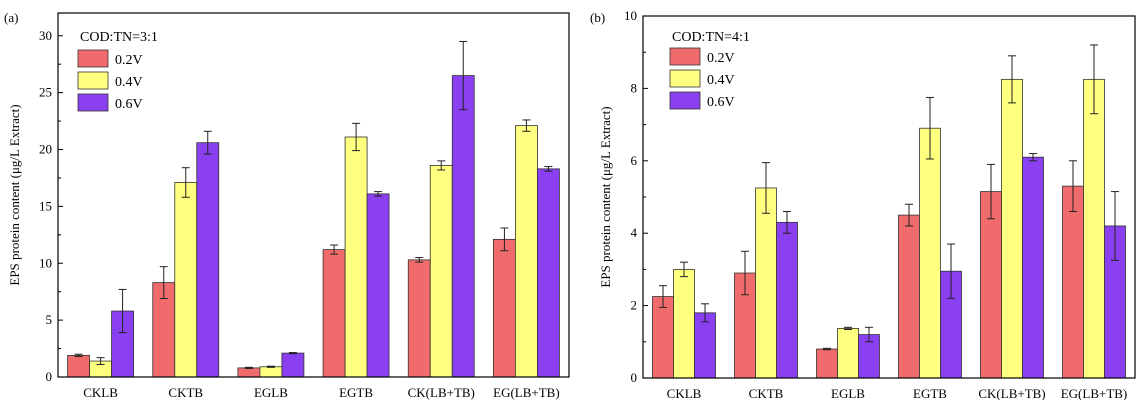  I want to click on legend-a: COD:TN=3:1 0.2V 0.4V 0.6V, so click(117, 71).